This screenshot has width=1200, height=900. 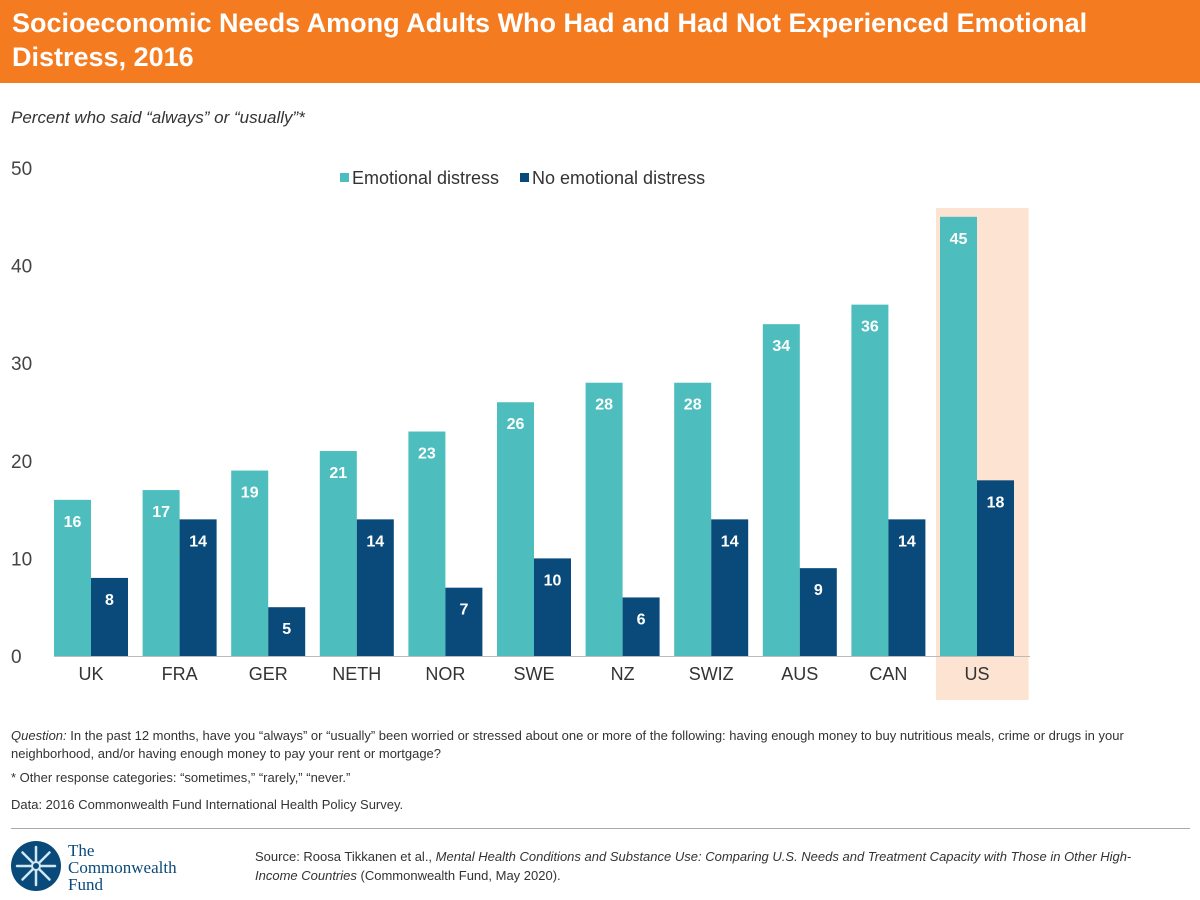 I want to click on divider, so click(x=600, y=828).